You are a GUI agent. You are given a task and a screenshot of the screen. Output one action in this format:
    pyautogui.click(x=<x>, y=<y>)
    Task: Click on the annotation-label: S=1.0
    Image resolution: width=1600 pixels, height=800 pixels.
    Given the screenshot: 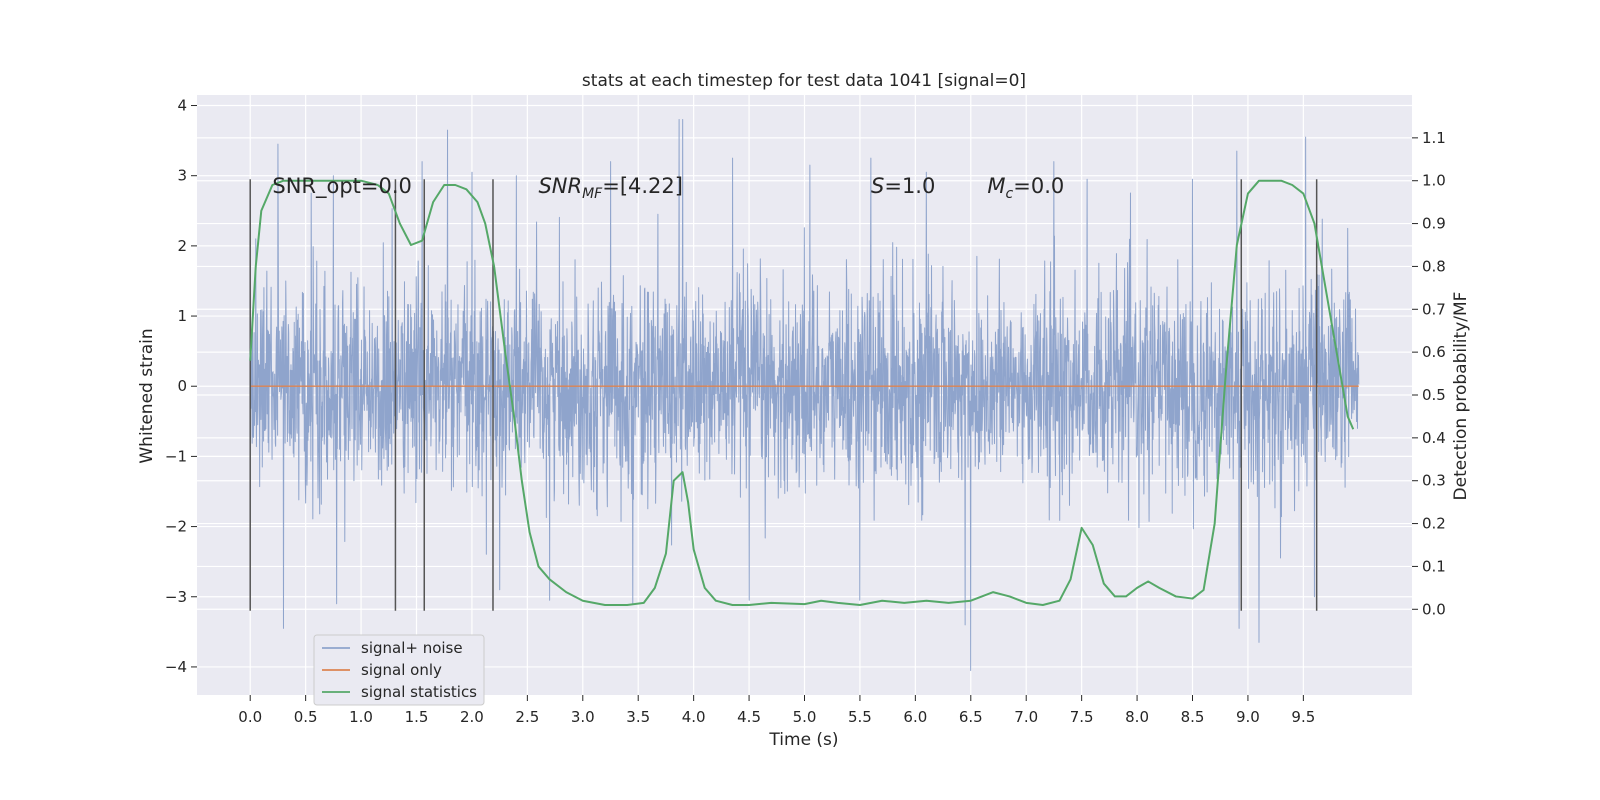 What is the action you would take?
    pyautogui.click(x=903, y=186)
    